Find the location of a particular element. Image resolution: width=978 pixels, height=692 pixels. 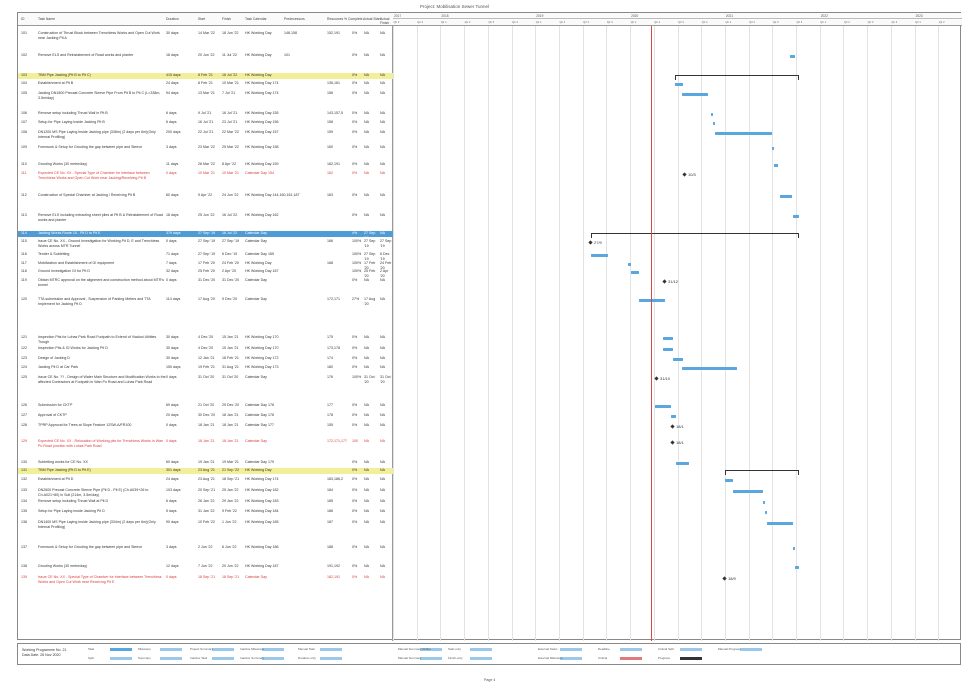

milestone-marker: 27/9 is located at coordinates (595, 242).